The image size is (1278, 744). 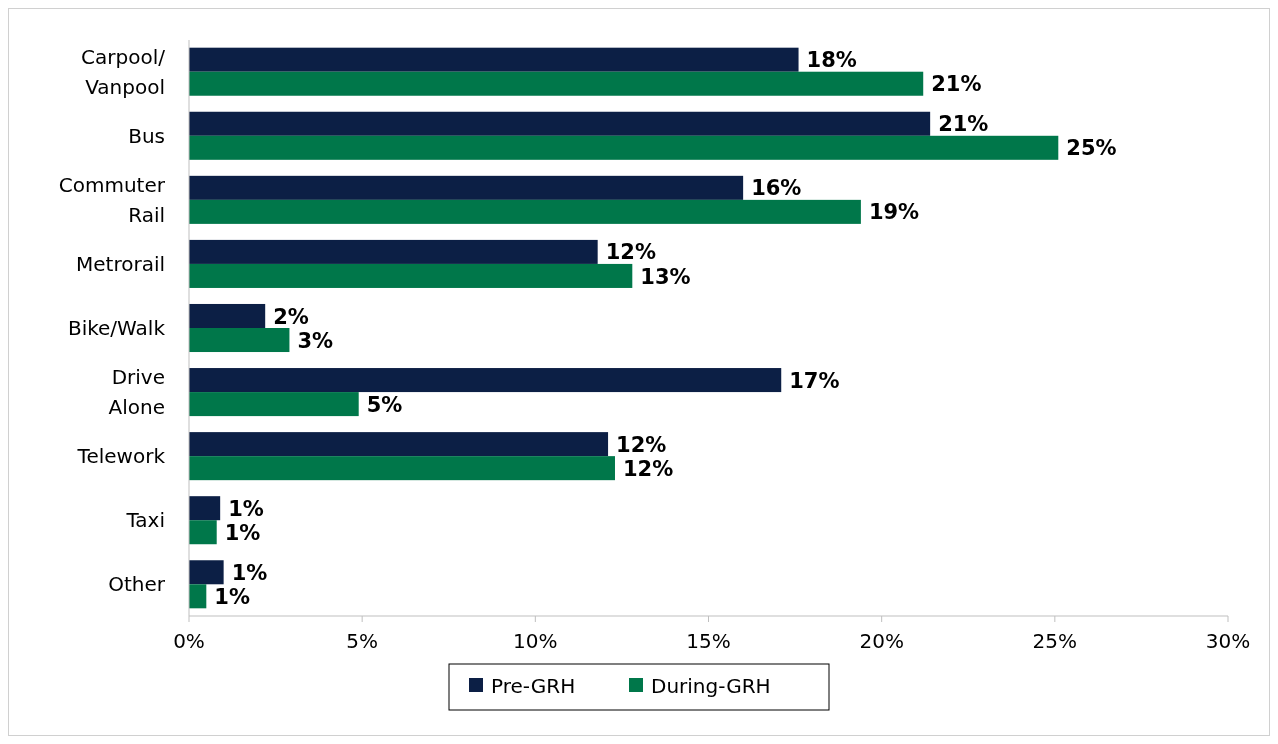 What do you see at coordinates (136, 392) in the screenshot?
I see `y-tick-label: Drive Alone` at bounding box center [136, 392].